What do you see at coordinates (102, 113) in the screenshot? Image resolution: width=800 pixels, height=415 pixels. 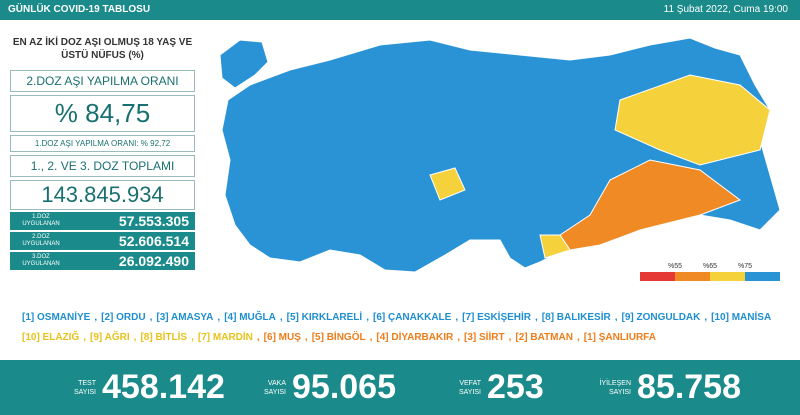 I see `dose2-rate: % 84,75` at bounding box center [102, 113].